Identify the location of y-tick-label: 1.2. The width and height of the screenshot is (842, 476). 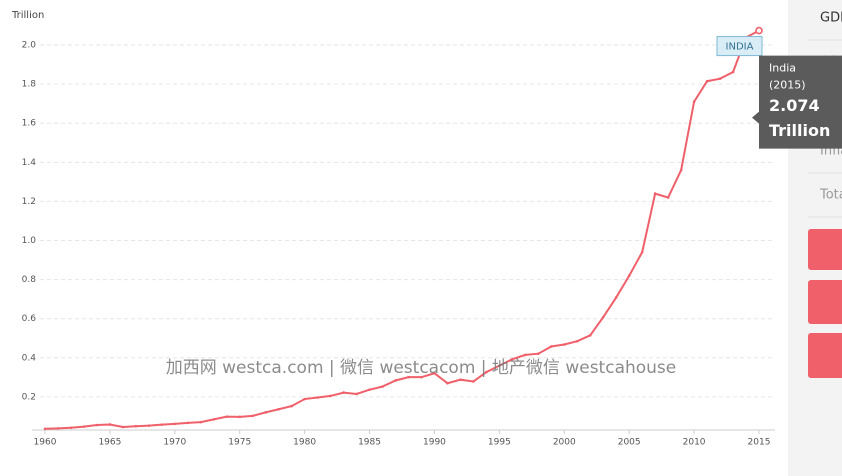
(29, 202).